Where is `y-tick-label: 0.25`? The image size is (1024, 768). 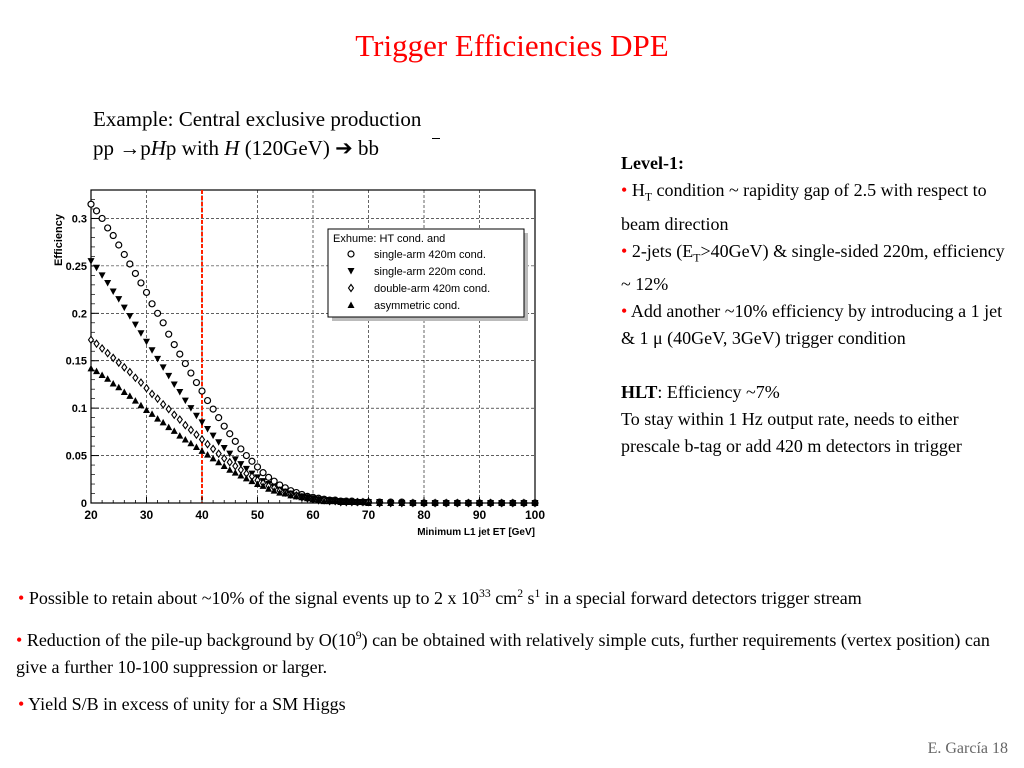
y-tick-label: 0.25 is located at coordinates (76, 267).